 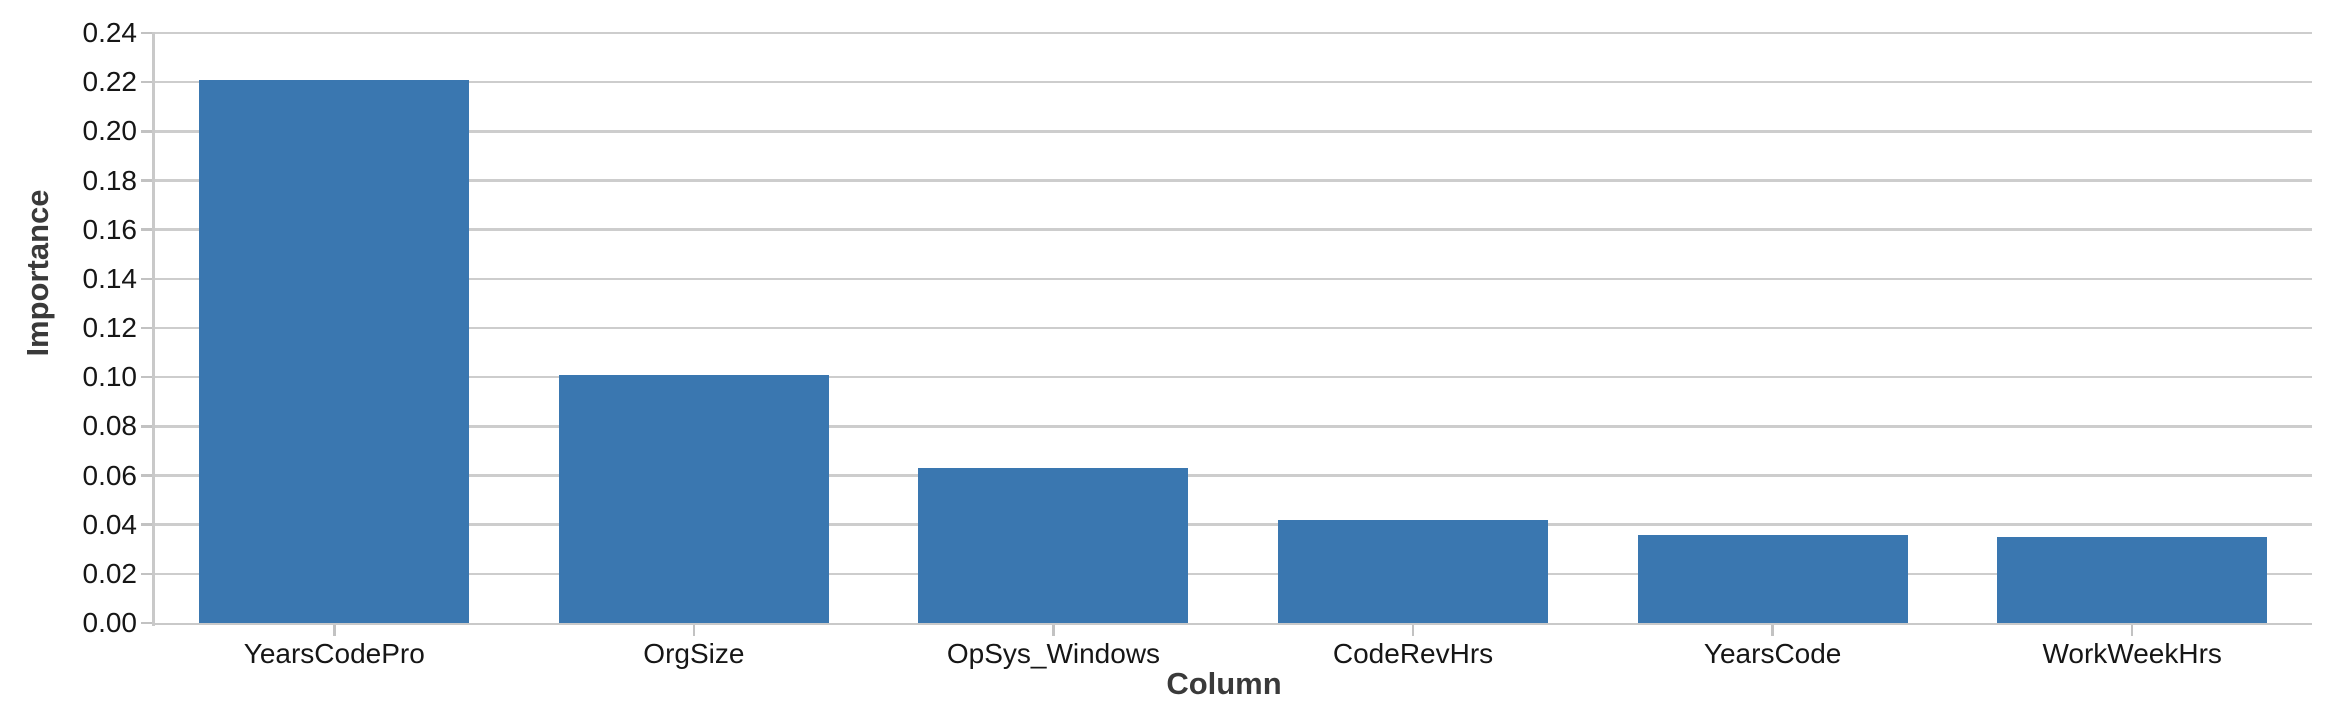 I want to click on bar-CodeRevHrs, so click(x=1413, y=571).